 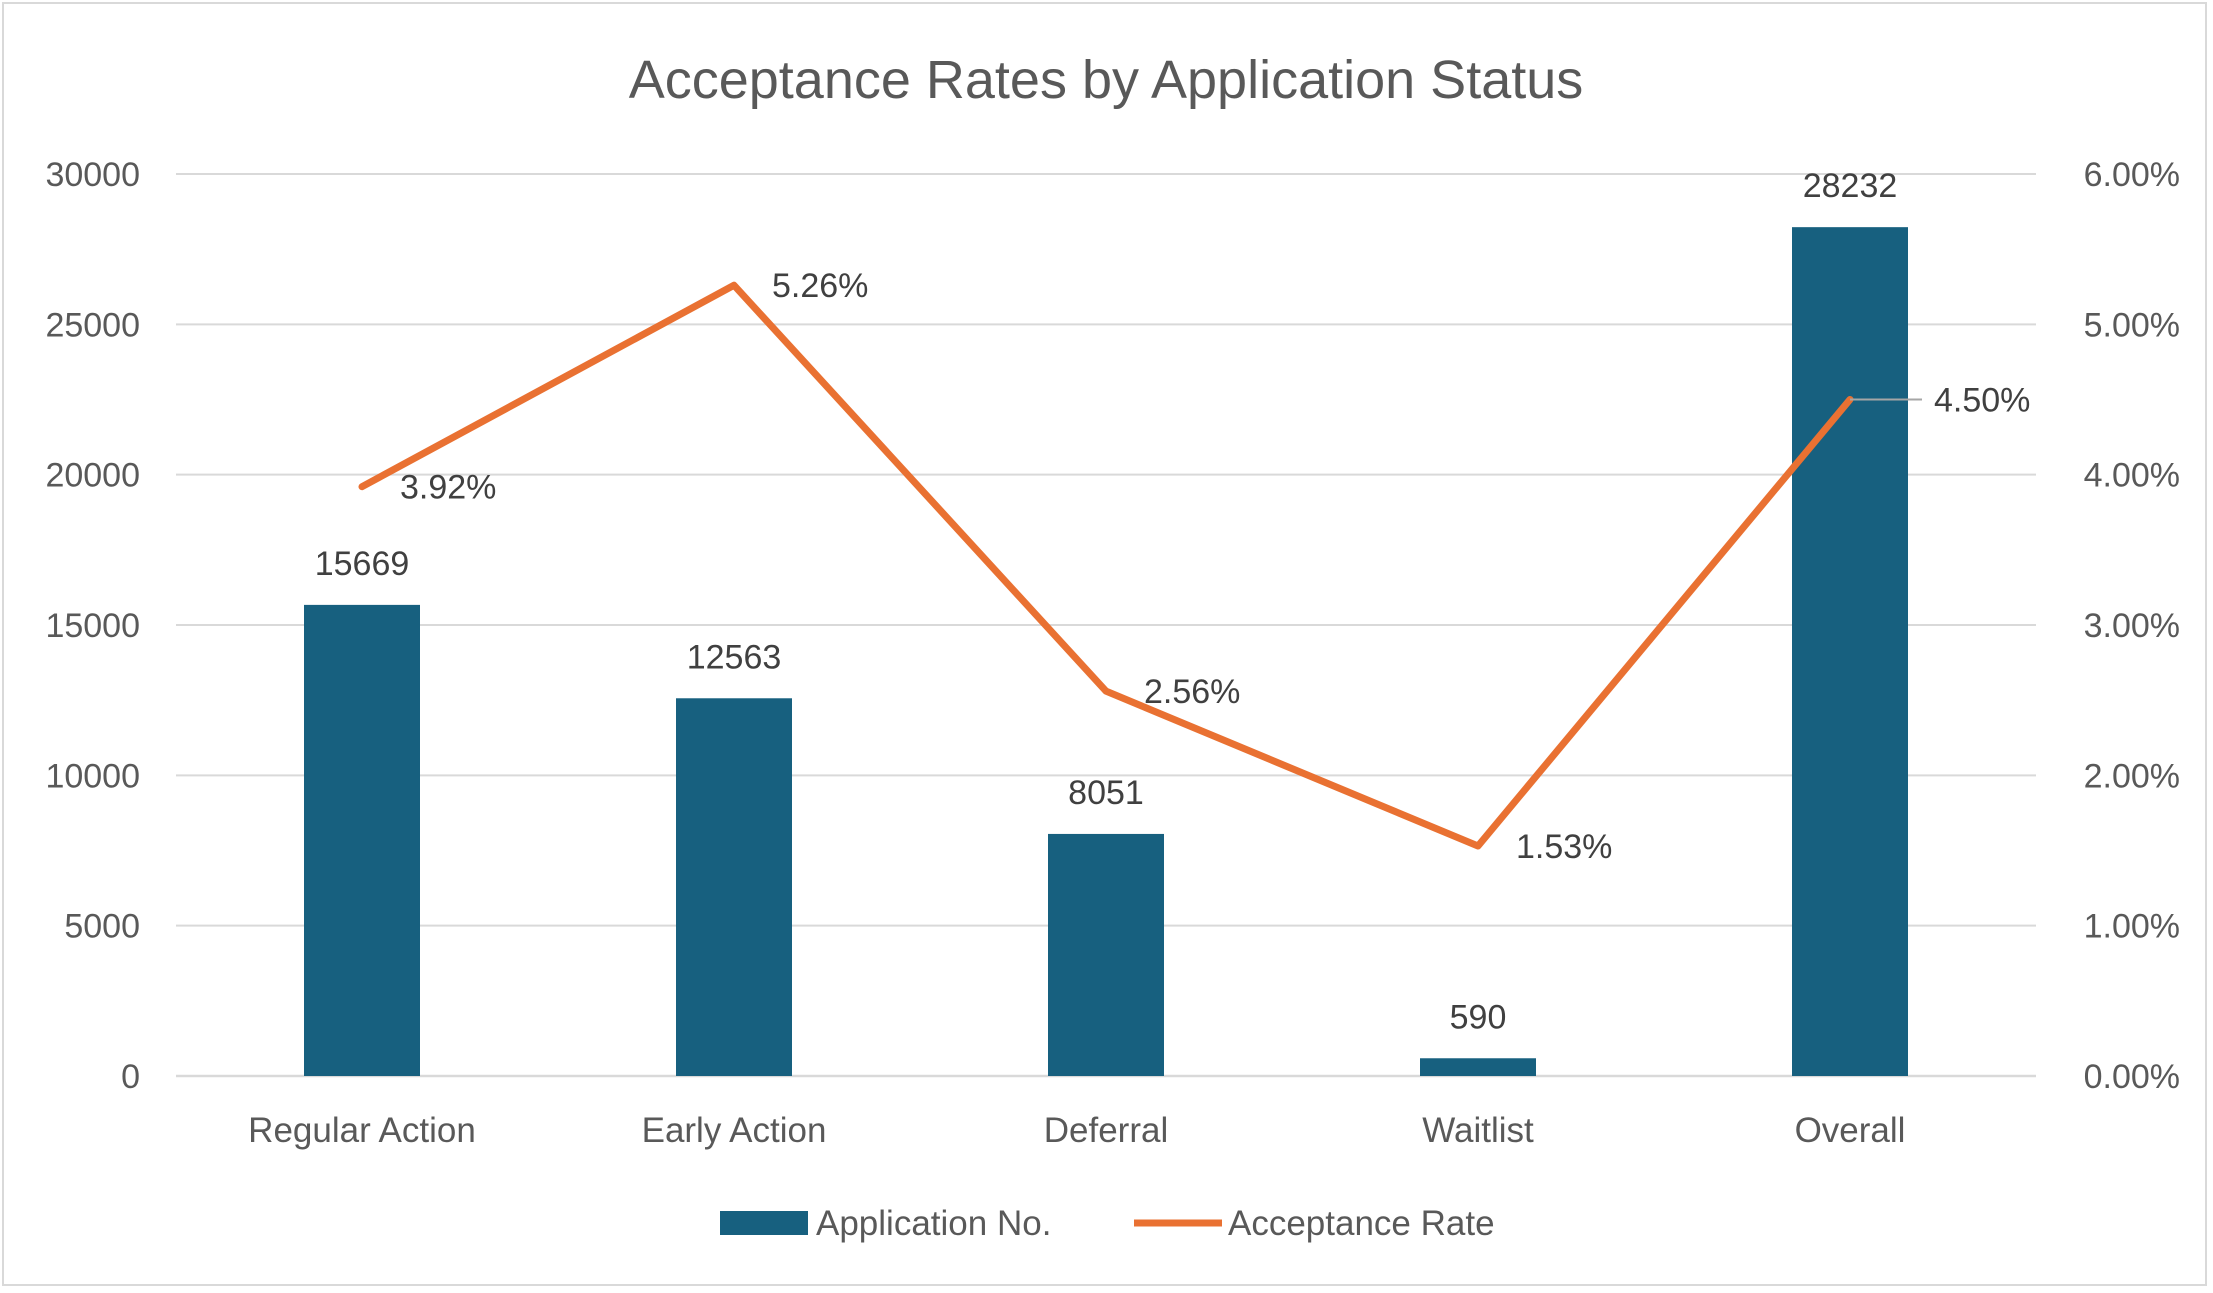 What do you see at coordinates (2132, 476) in the screenshot?
I see `right-axis-tick-label: 4.00%` at bounding box center [2132, 476].